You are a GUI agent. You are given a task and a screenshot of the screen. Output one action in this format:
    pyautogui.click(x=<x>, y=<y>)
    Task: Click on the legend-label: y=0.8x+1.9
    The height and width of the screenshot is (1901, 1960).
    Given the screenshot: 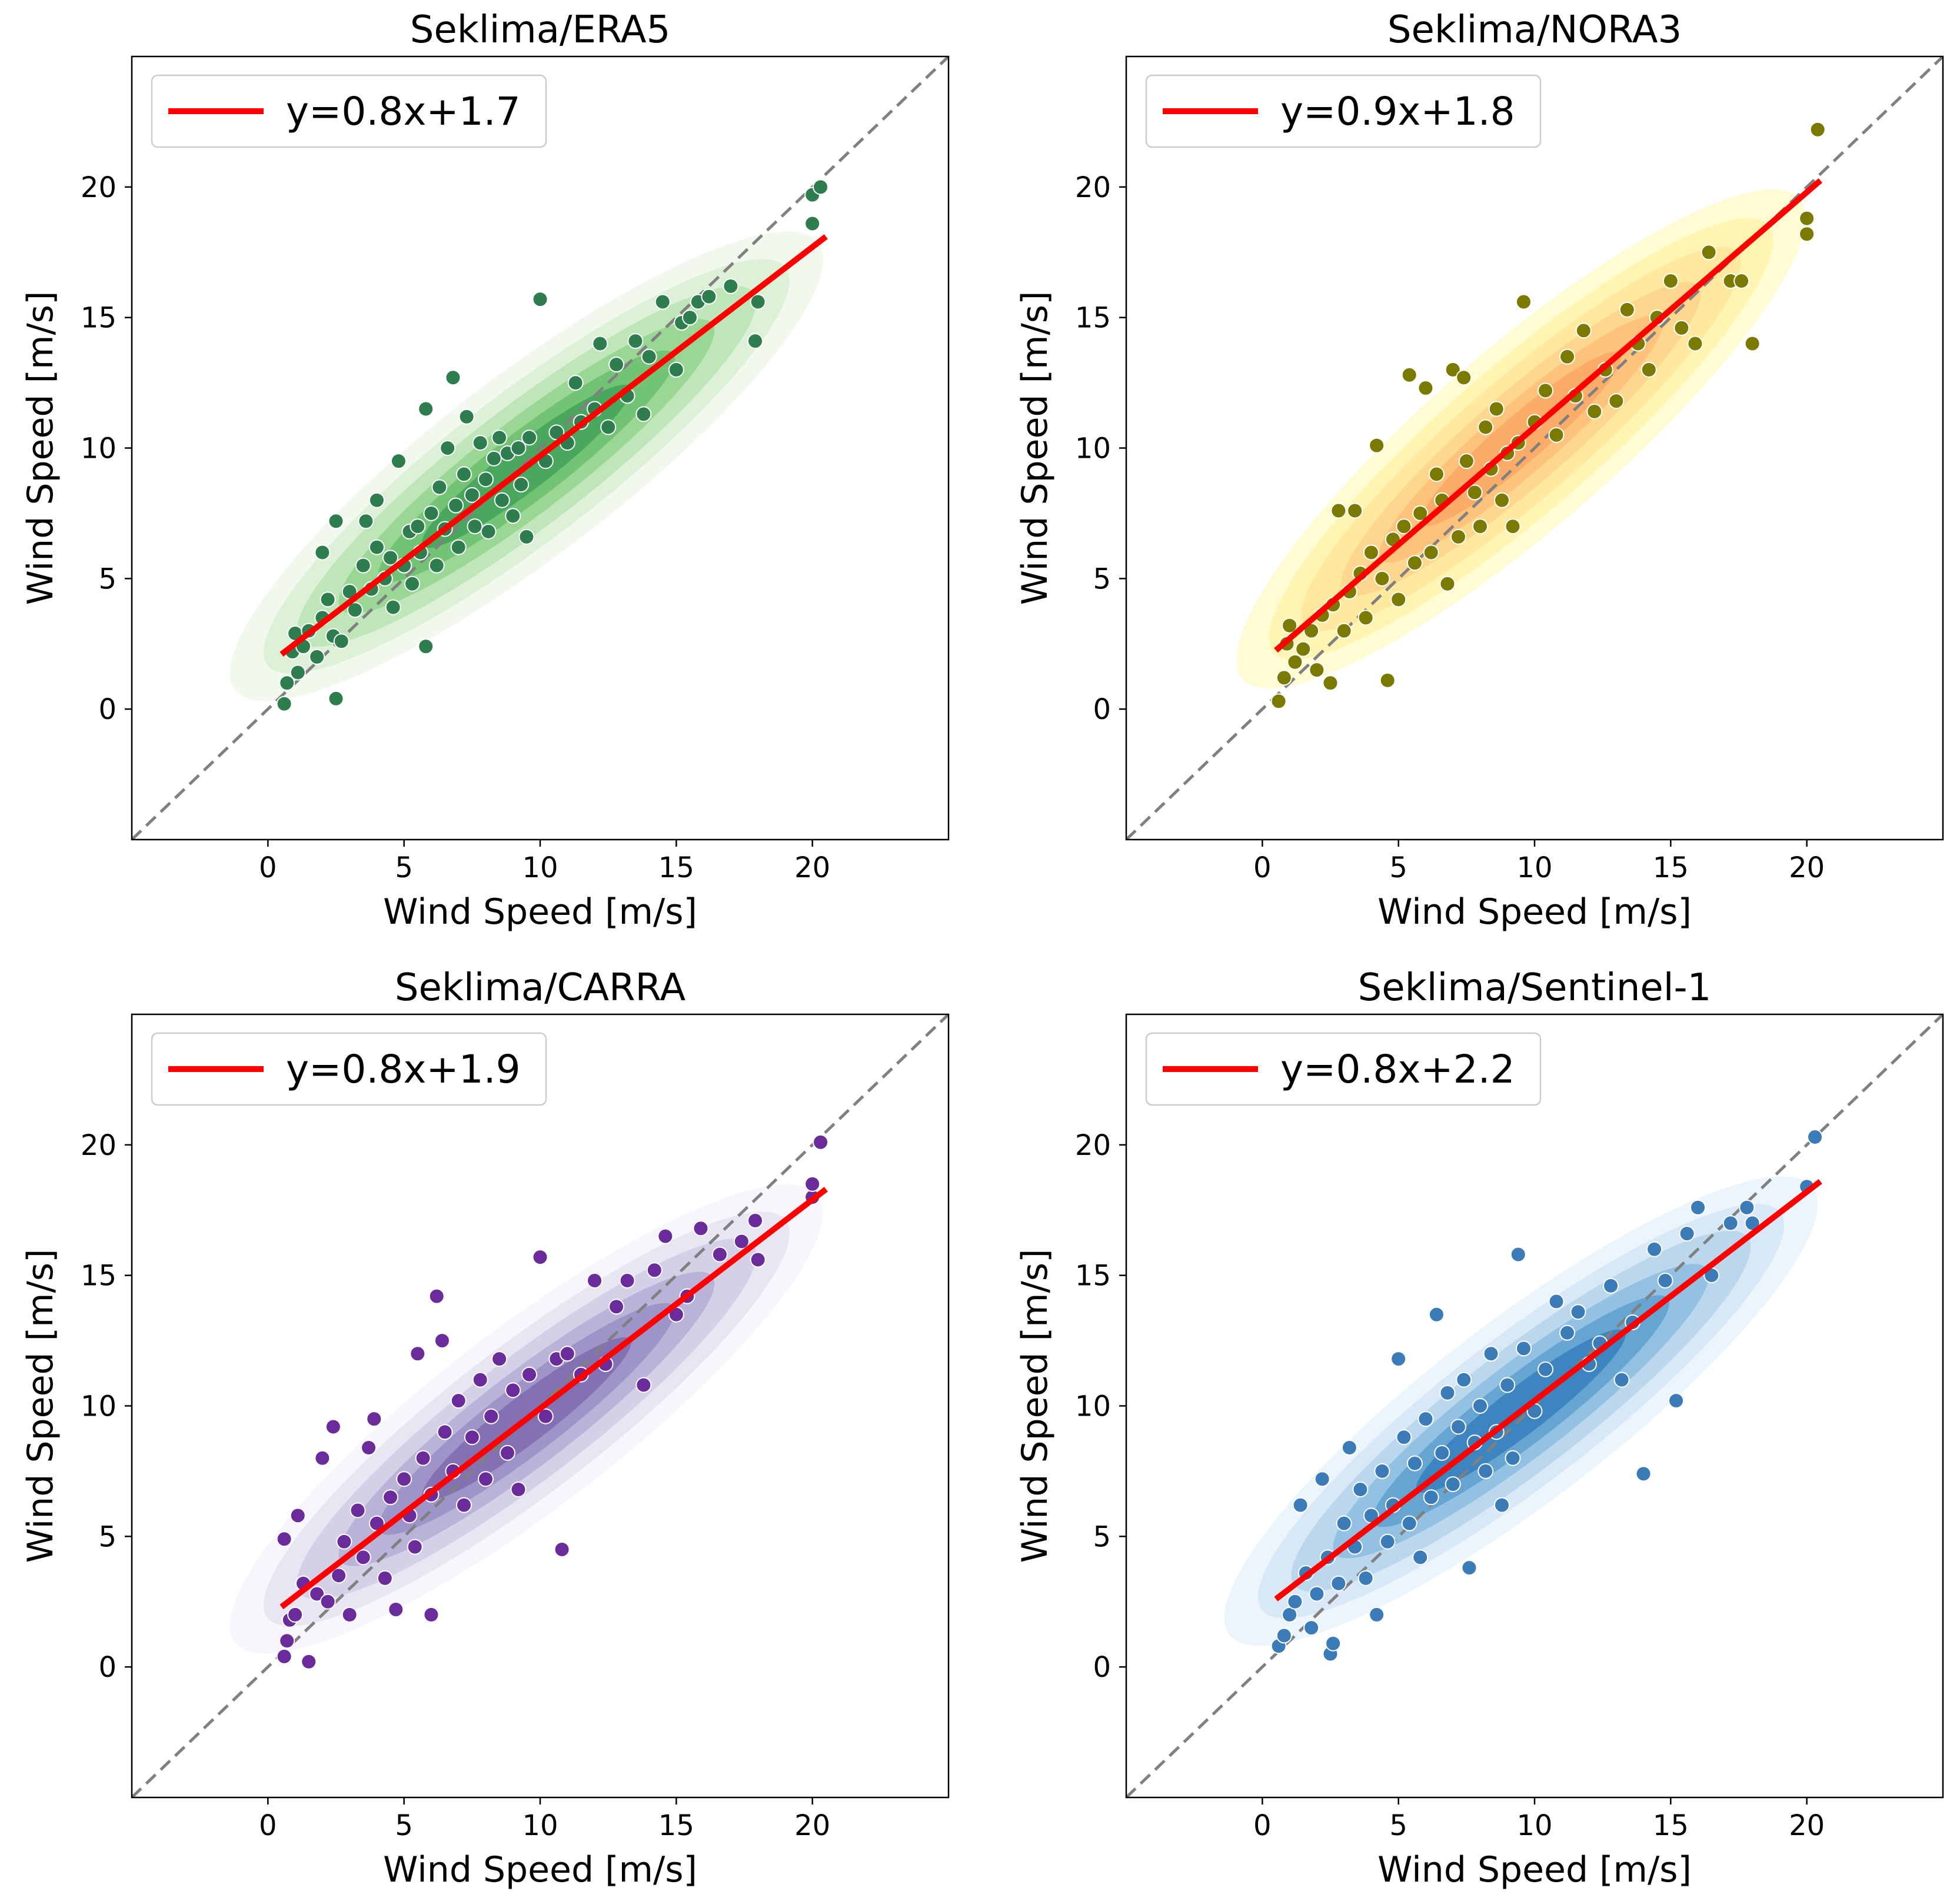 What is the action you would take?
    pyautogui.click(x=403, y=1069)
    